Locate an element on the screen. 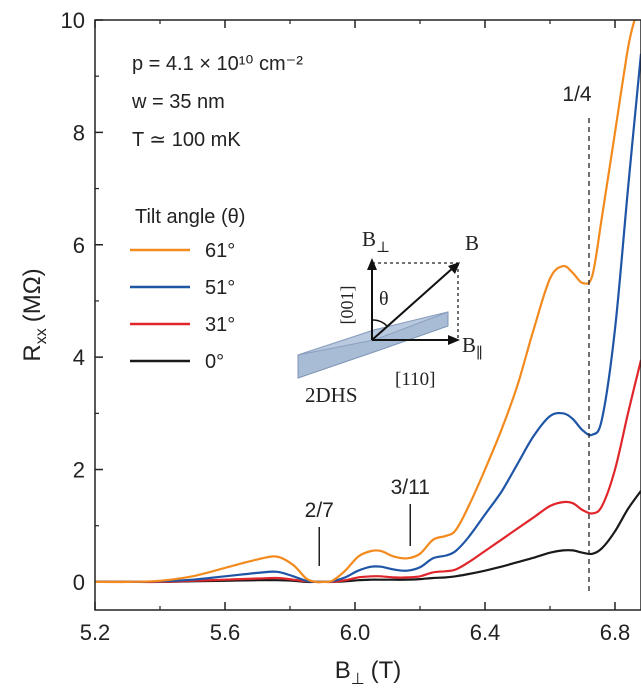 Image resolution: width=641 pixels, height=690 pixels. legend-label: 61° is located at coordinates (220, 251).